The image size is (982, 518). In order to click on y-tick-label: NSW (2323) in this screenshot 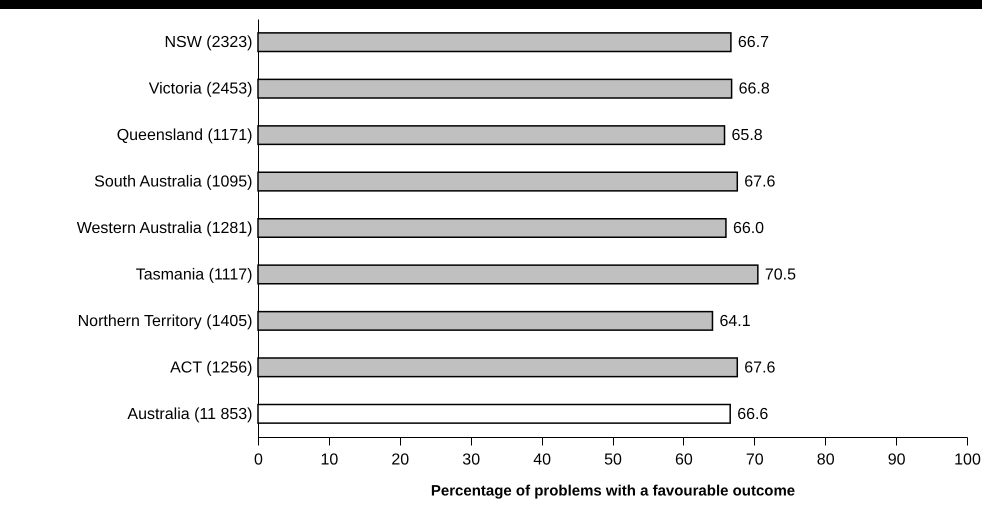, I will do `click(208, 43)`.